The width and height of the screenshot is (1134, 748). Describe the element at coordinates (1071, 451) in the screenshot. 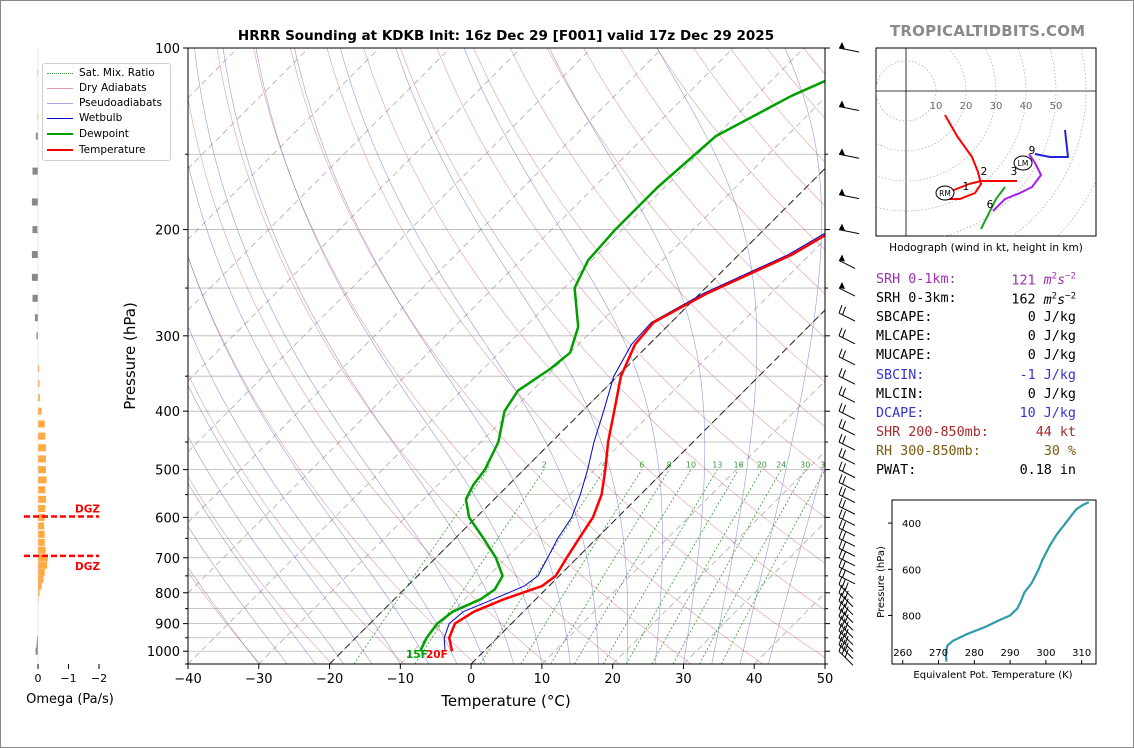

I see `parameter-unit: %` at that location.